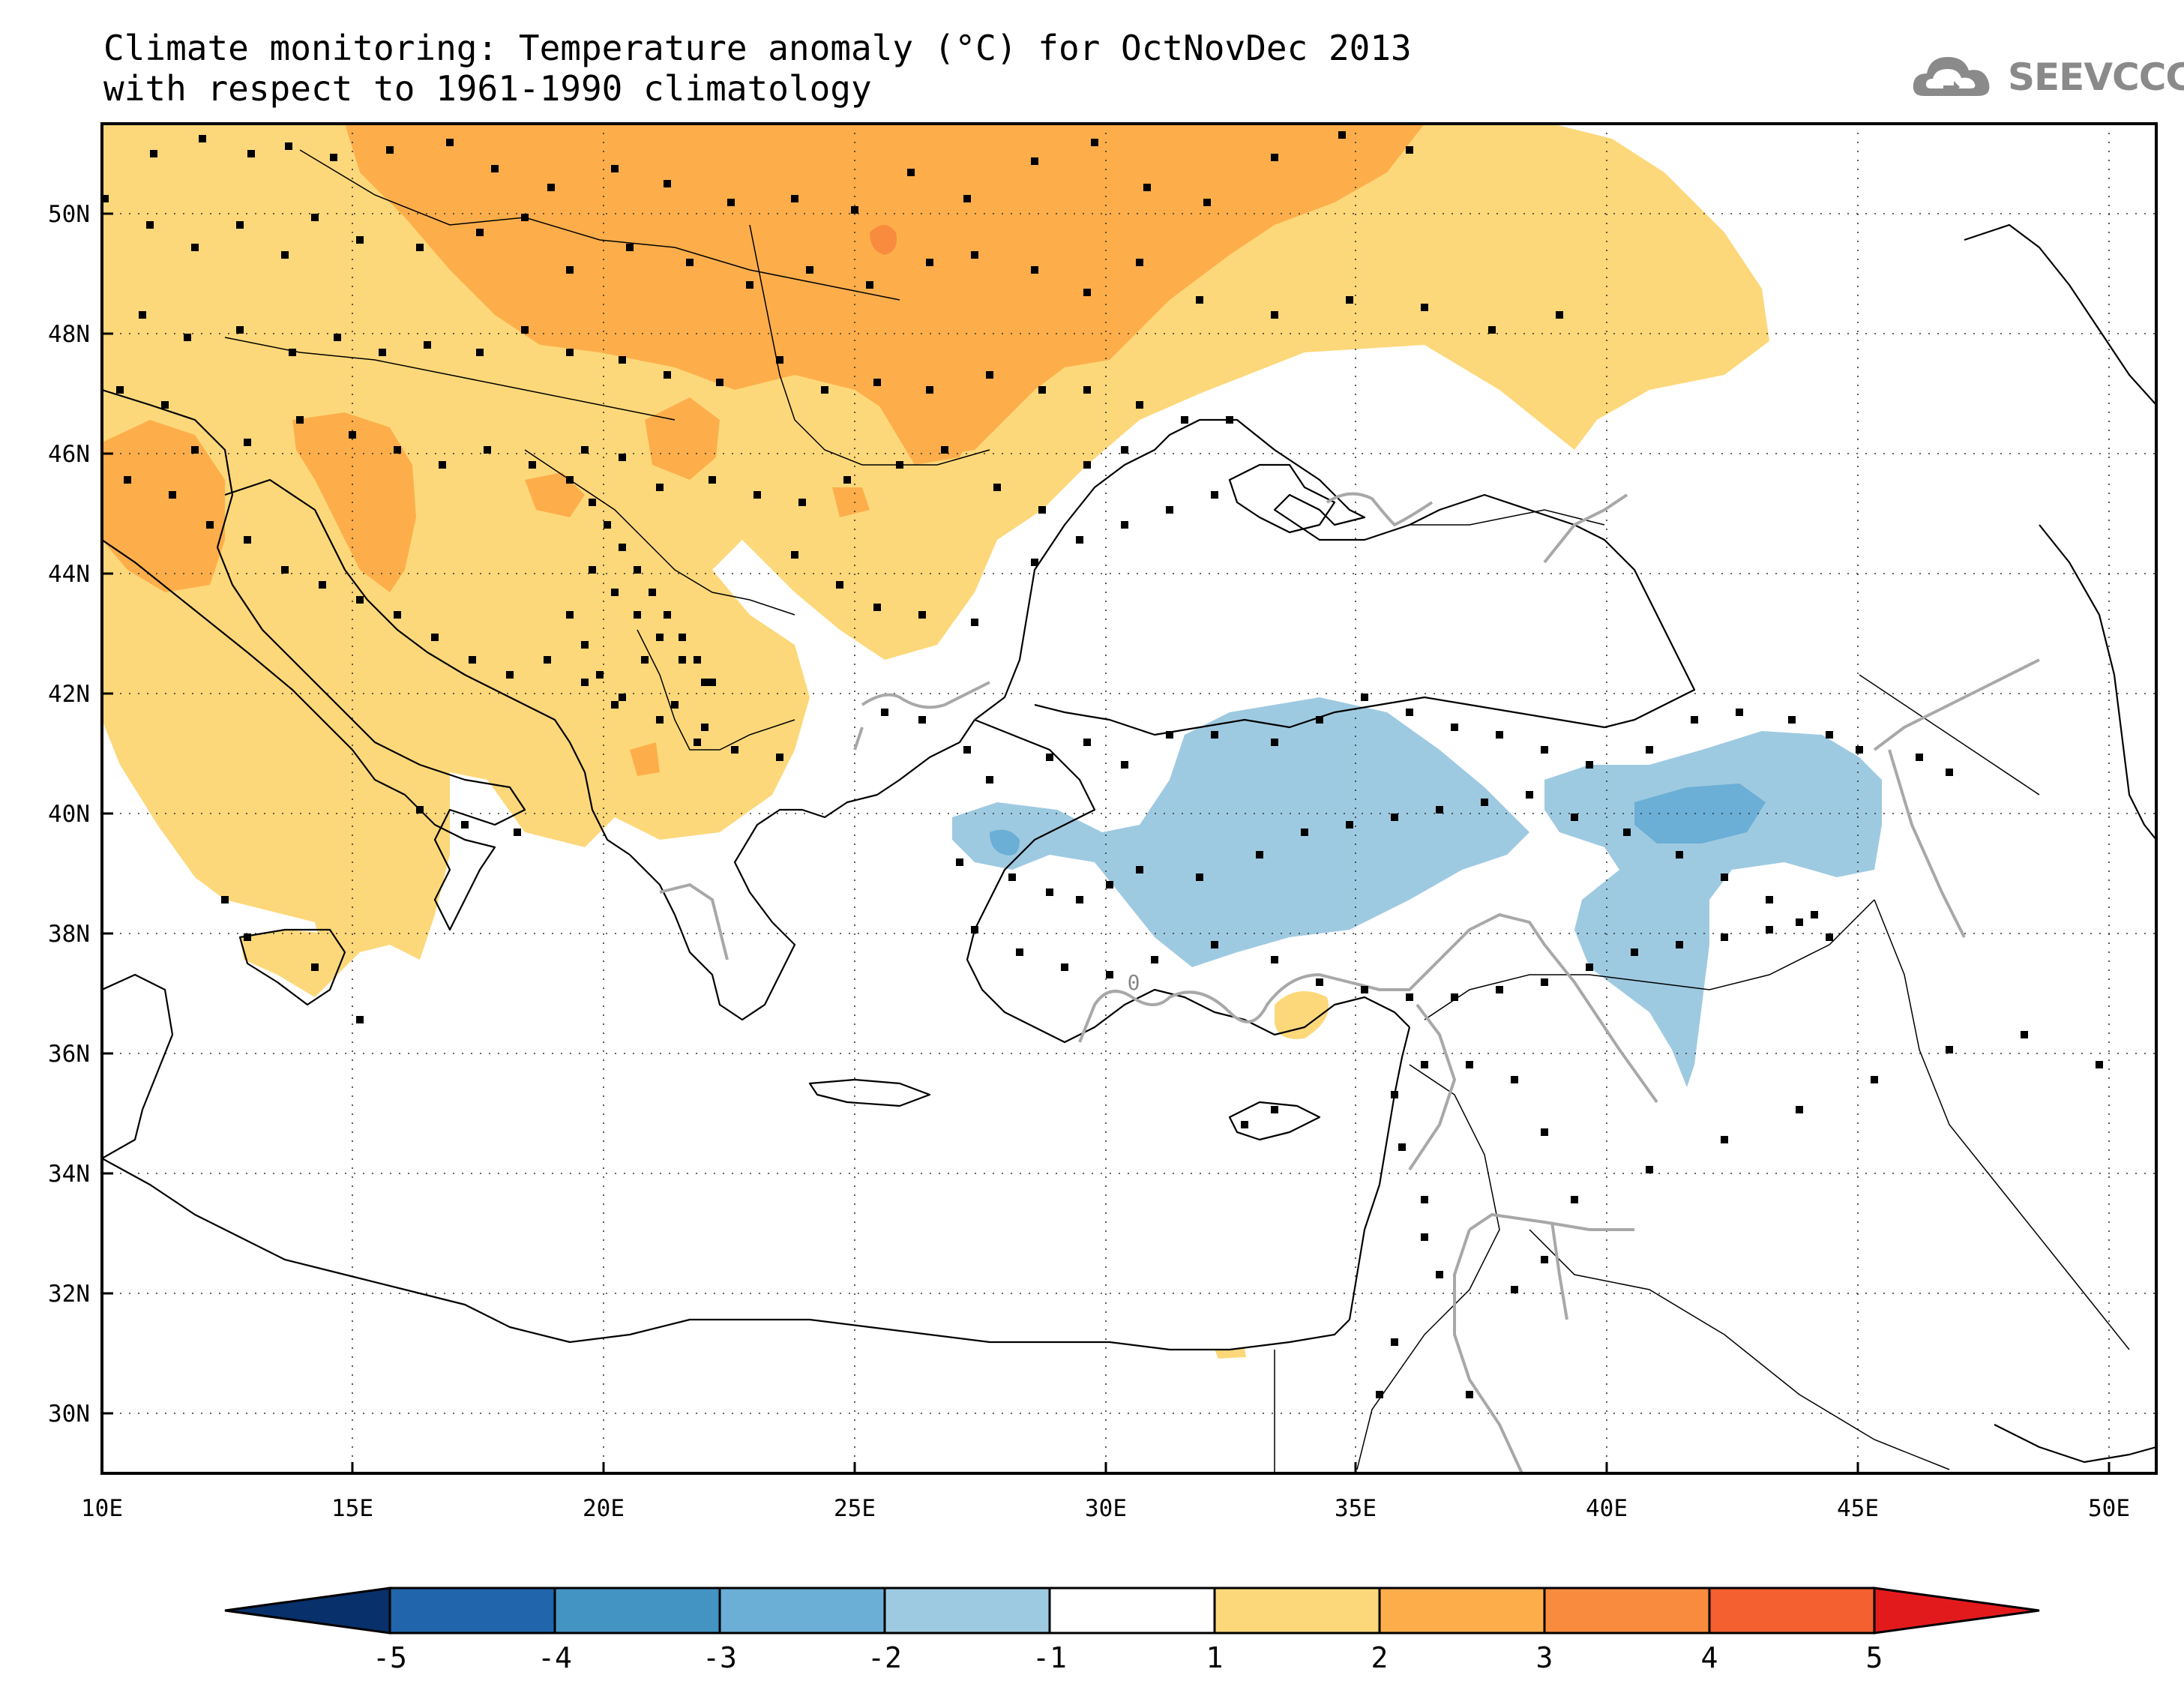  What do you see at coordinates (851, 502) in the screenshot?
I see `warm-anomaly-bulgaria-small` at bounding box center [851, 502].